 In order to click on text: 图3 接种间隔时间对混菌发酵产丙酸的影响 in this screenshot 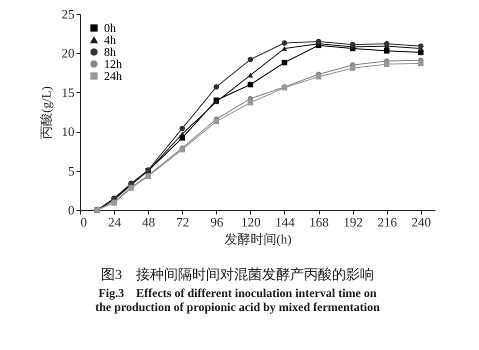, I will do `click(237, 275)`.